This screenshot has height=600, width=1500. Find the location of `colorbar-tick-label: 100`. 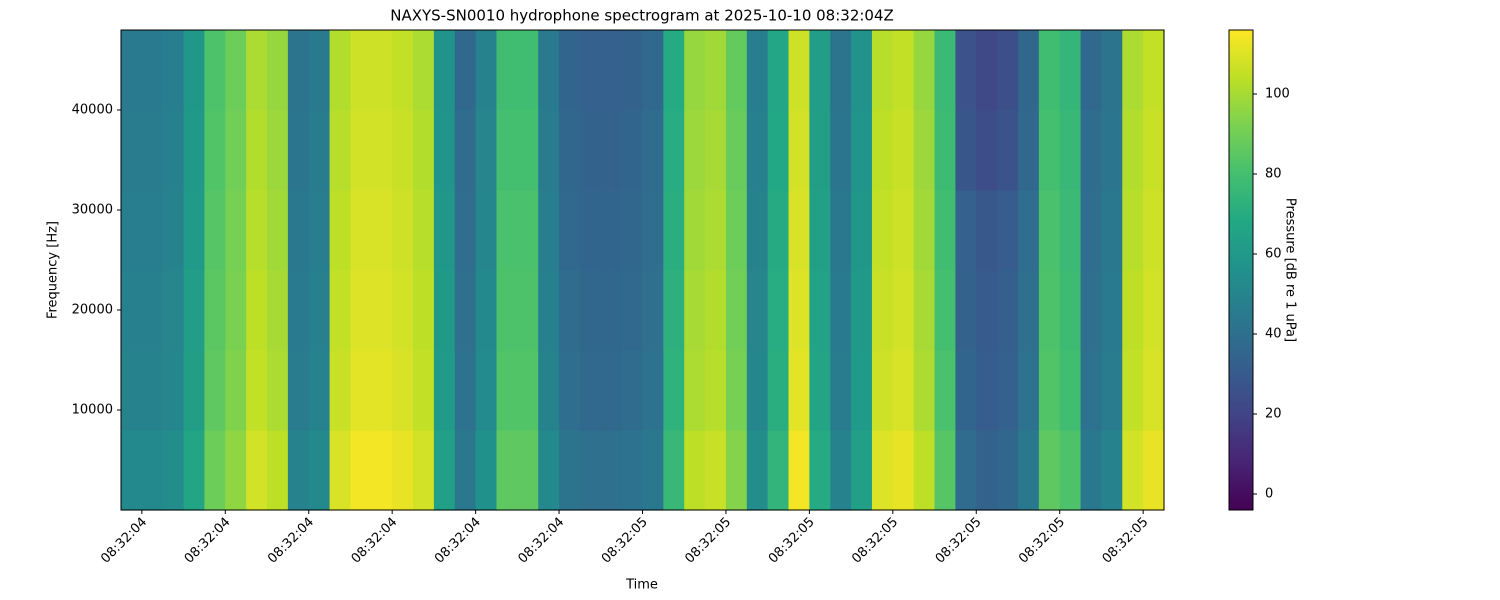

colorbar-tick-label: 100 is located at coordinates (1277, 94).